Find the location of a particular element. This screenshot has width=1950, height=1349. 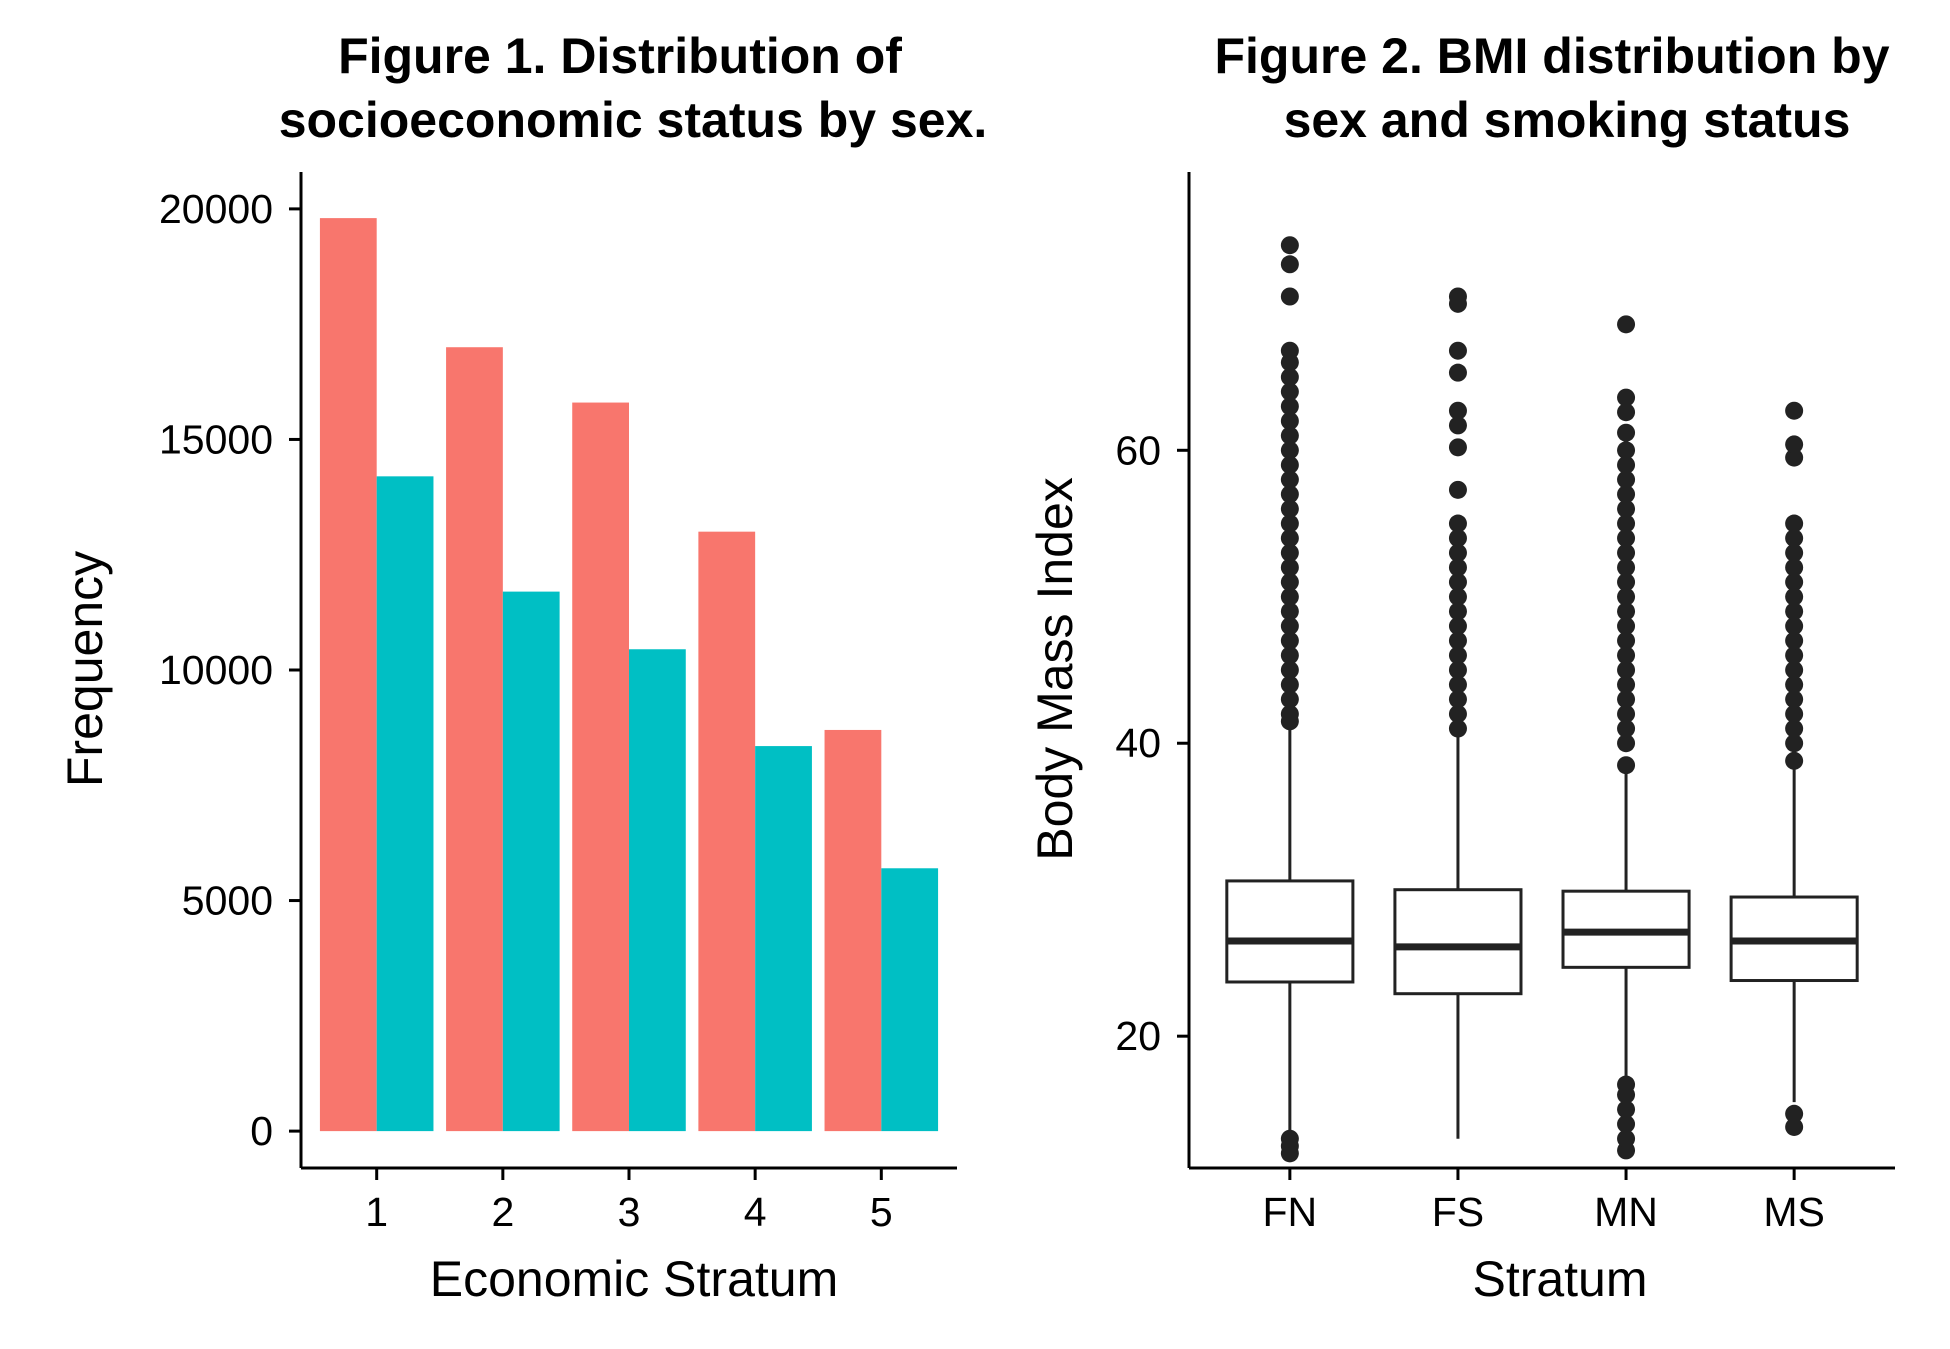

figure-2-title-line-2: sex and smoking status is located at coordinates (1567, 120).